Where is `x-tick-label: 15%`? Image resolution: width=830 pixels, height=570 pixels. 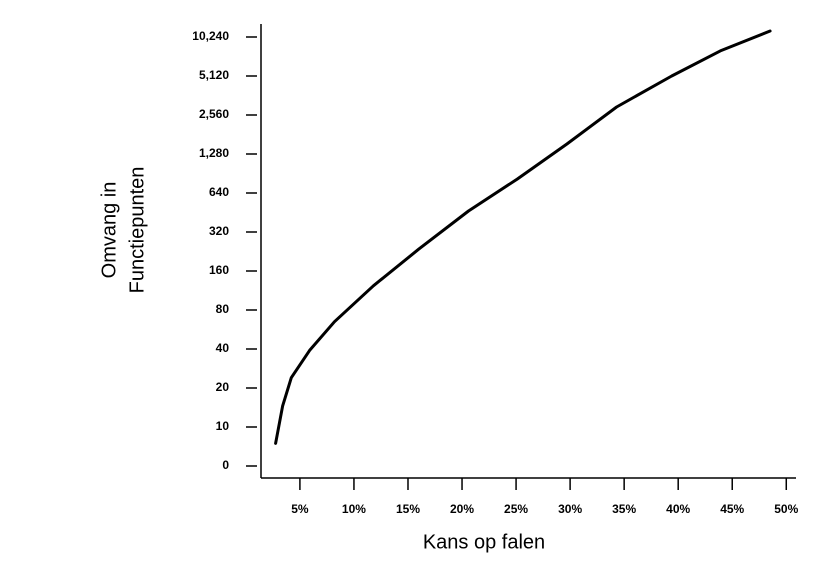 x-tick-label: 15% is located at coordinates (408, 509).